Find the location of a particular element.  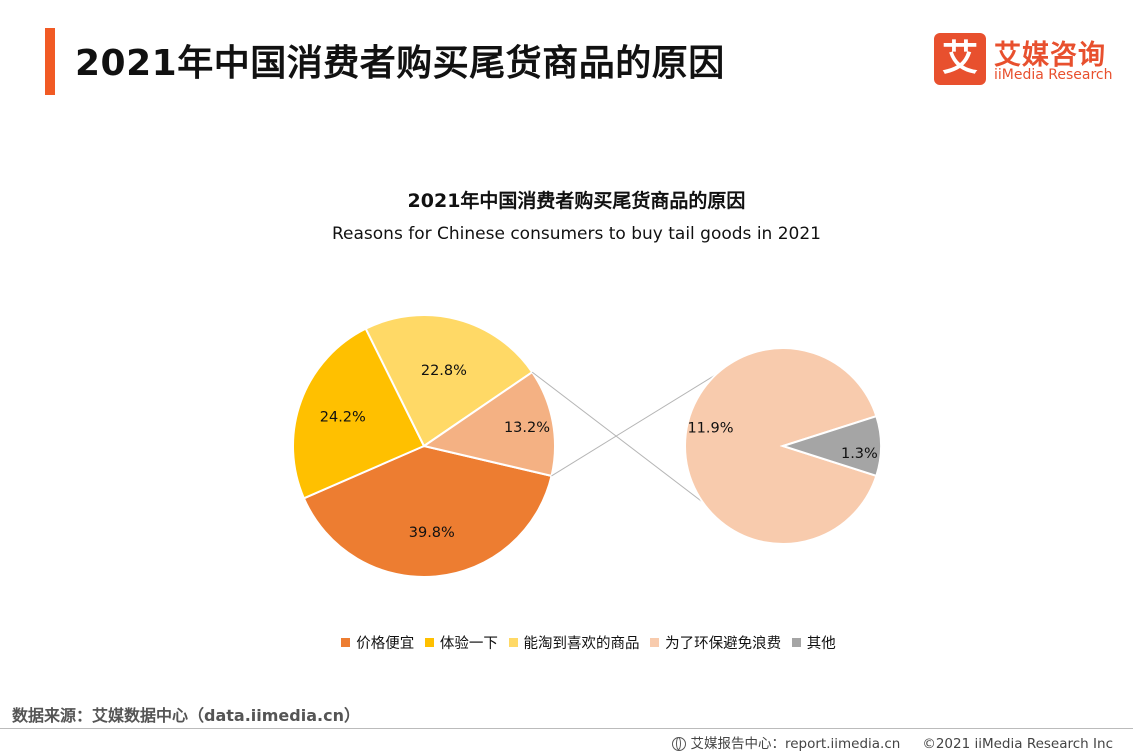

data-source: 数据来源：艾媒数据中心（data.iimedia.cn） is located at coordinates (186, 715).